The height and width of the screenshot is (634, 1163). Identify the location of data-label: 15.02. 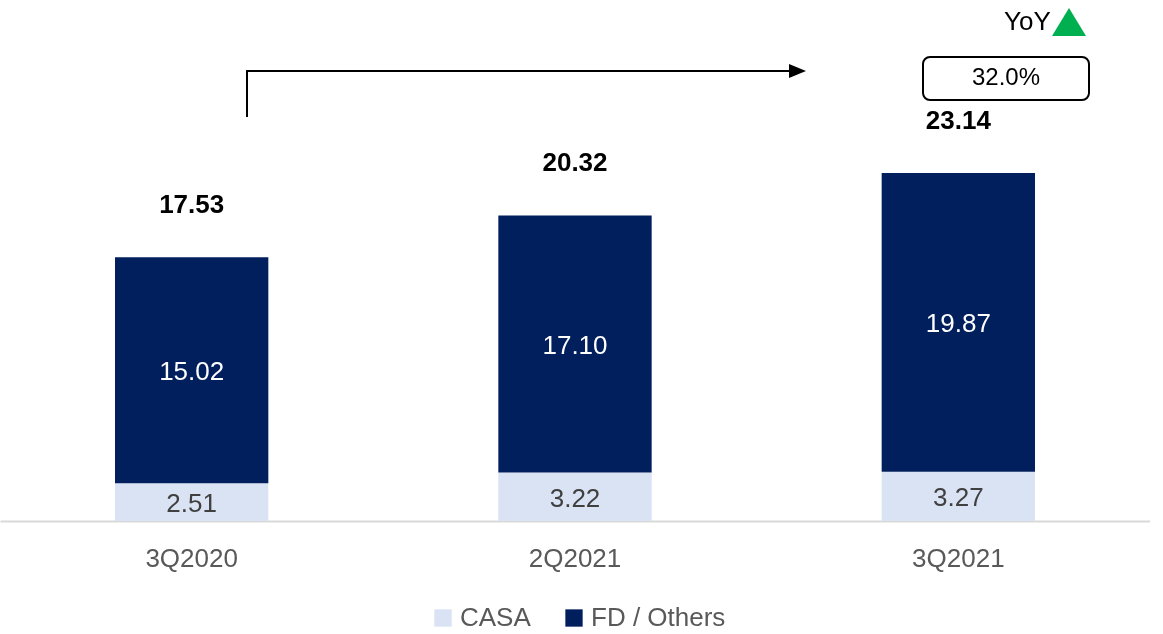
(192, 371).